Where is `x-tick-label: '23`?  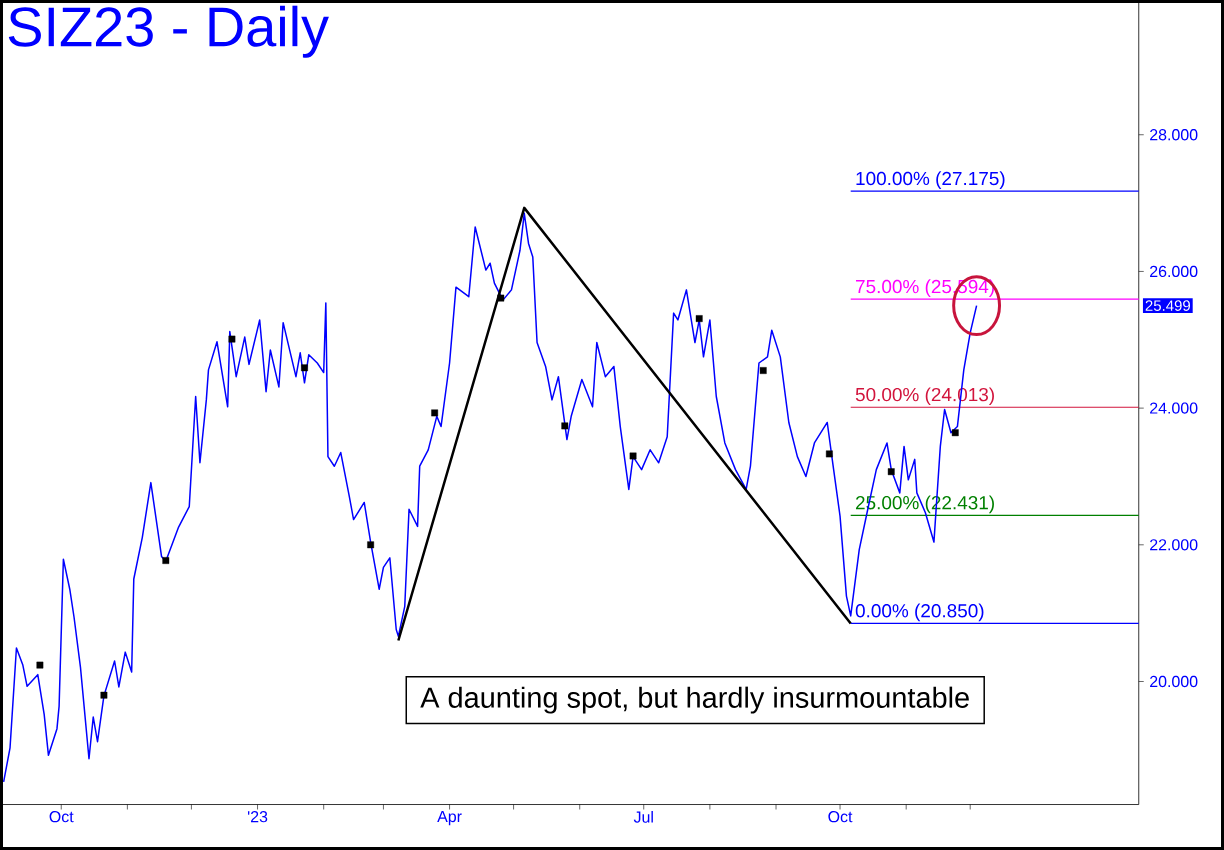
x-tick-label: '23 is located at coordinates (257, 817).